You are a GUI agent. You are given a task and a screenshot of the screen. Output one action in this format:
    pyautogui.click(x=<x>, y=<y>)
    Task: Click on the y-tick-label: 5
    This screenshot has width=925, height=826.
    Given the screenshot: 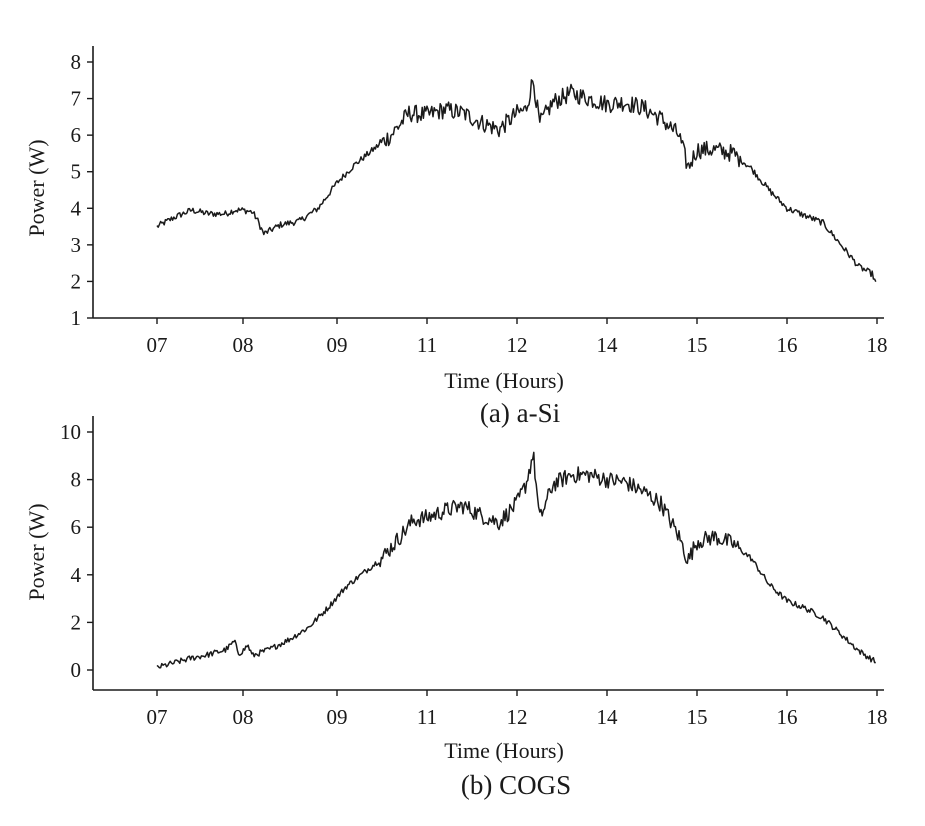 What is the action you would take?
    pyautogui.click(x=76, y=172)
    